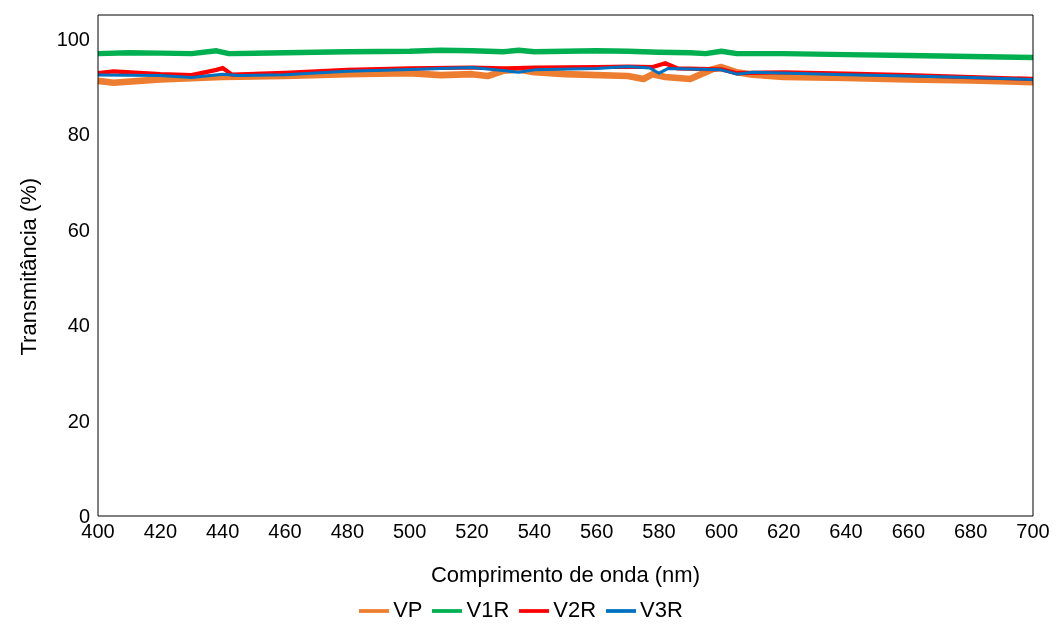  What do you see at coordinates (347, 531) in the screenshot?
I see `x-tick-label: 480` at bounding box center [347, 531].